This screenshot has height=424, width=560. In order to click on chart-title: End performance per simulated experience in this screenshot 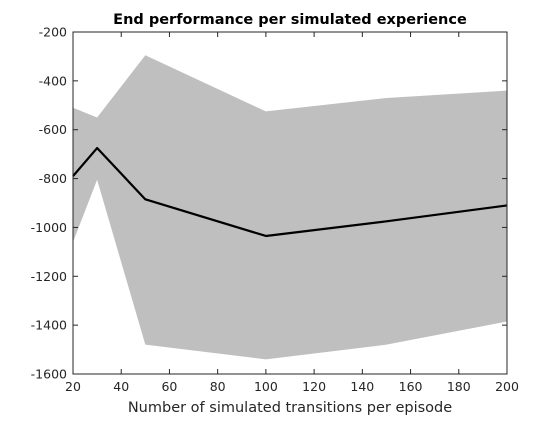, I will do `click(290, 20)`.